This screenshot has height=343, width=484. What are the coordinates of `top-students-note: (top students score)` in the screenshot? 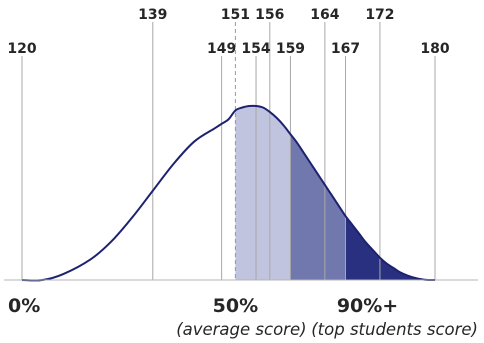 It's located at (394, 329).